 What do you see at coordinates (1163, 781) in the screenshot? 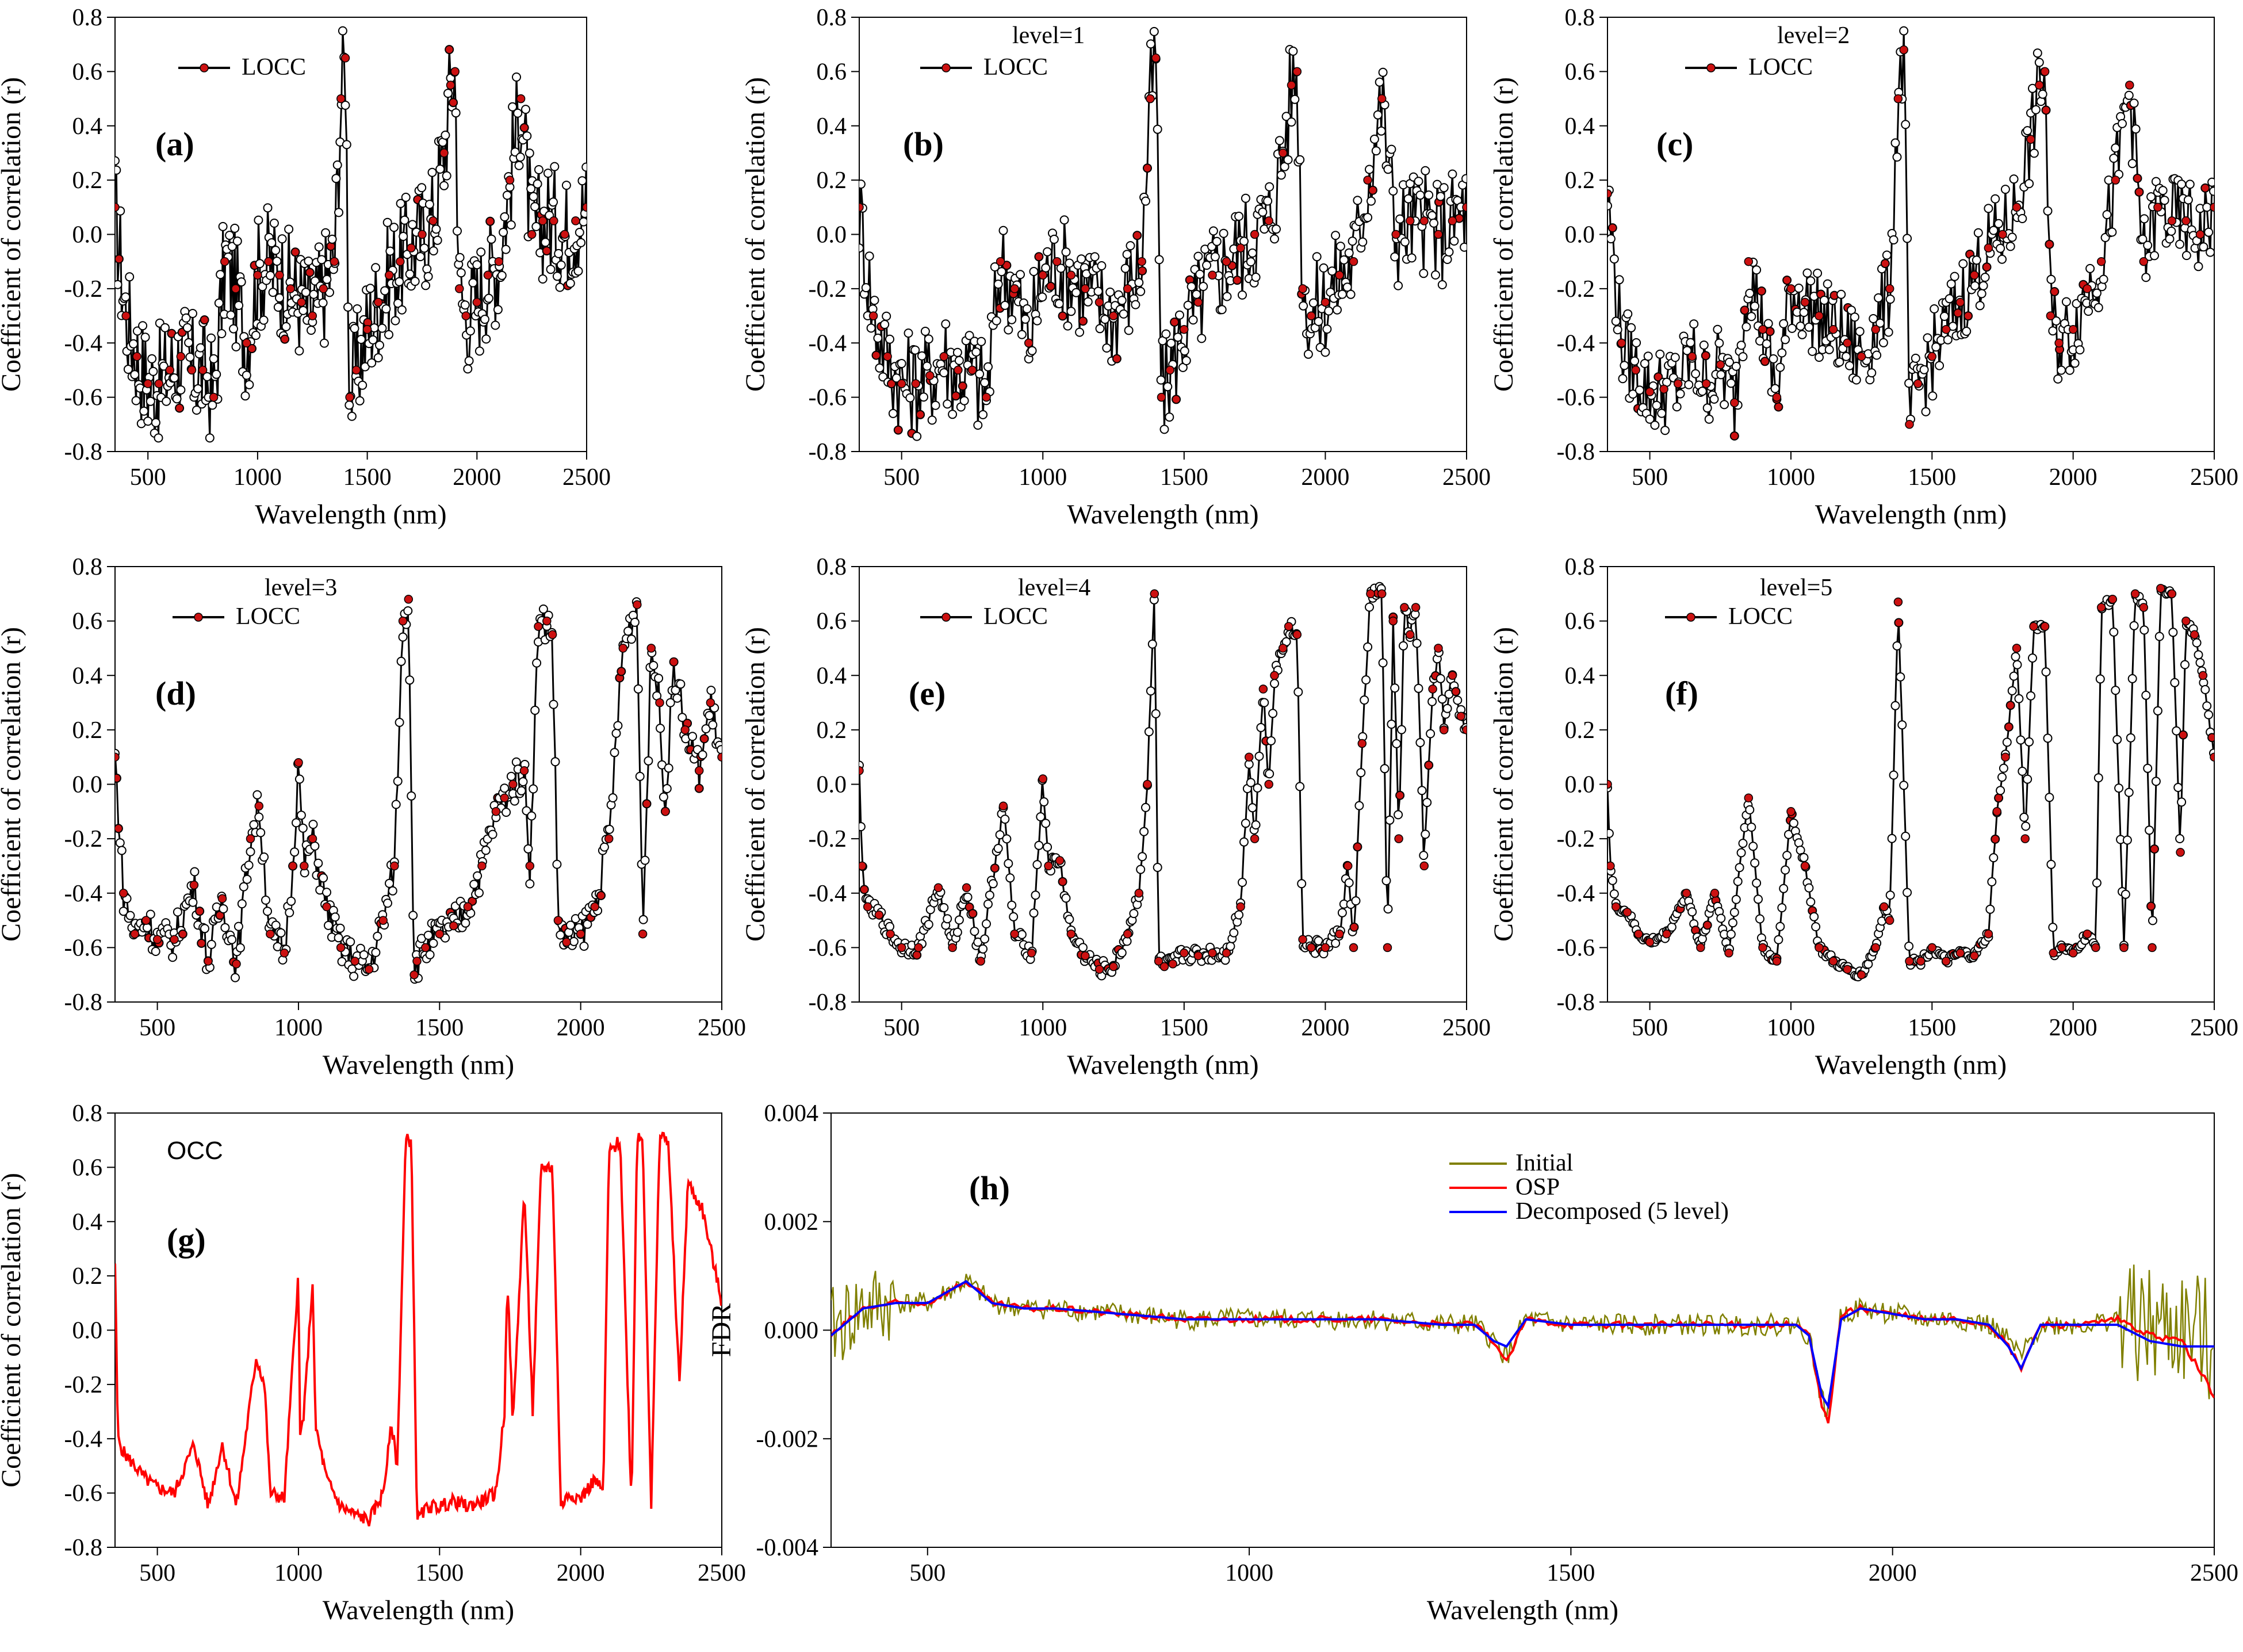
I see `locc-markers` at bounding box center [1163, 781].